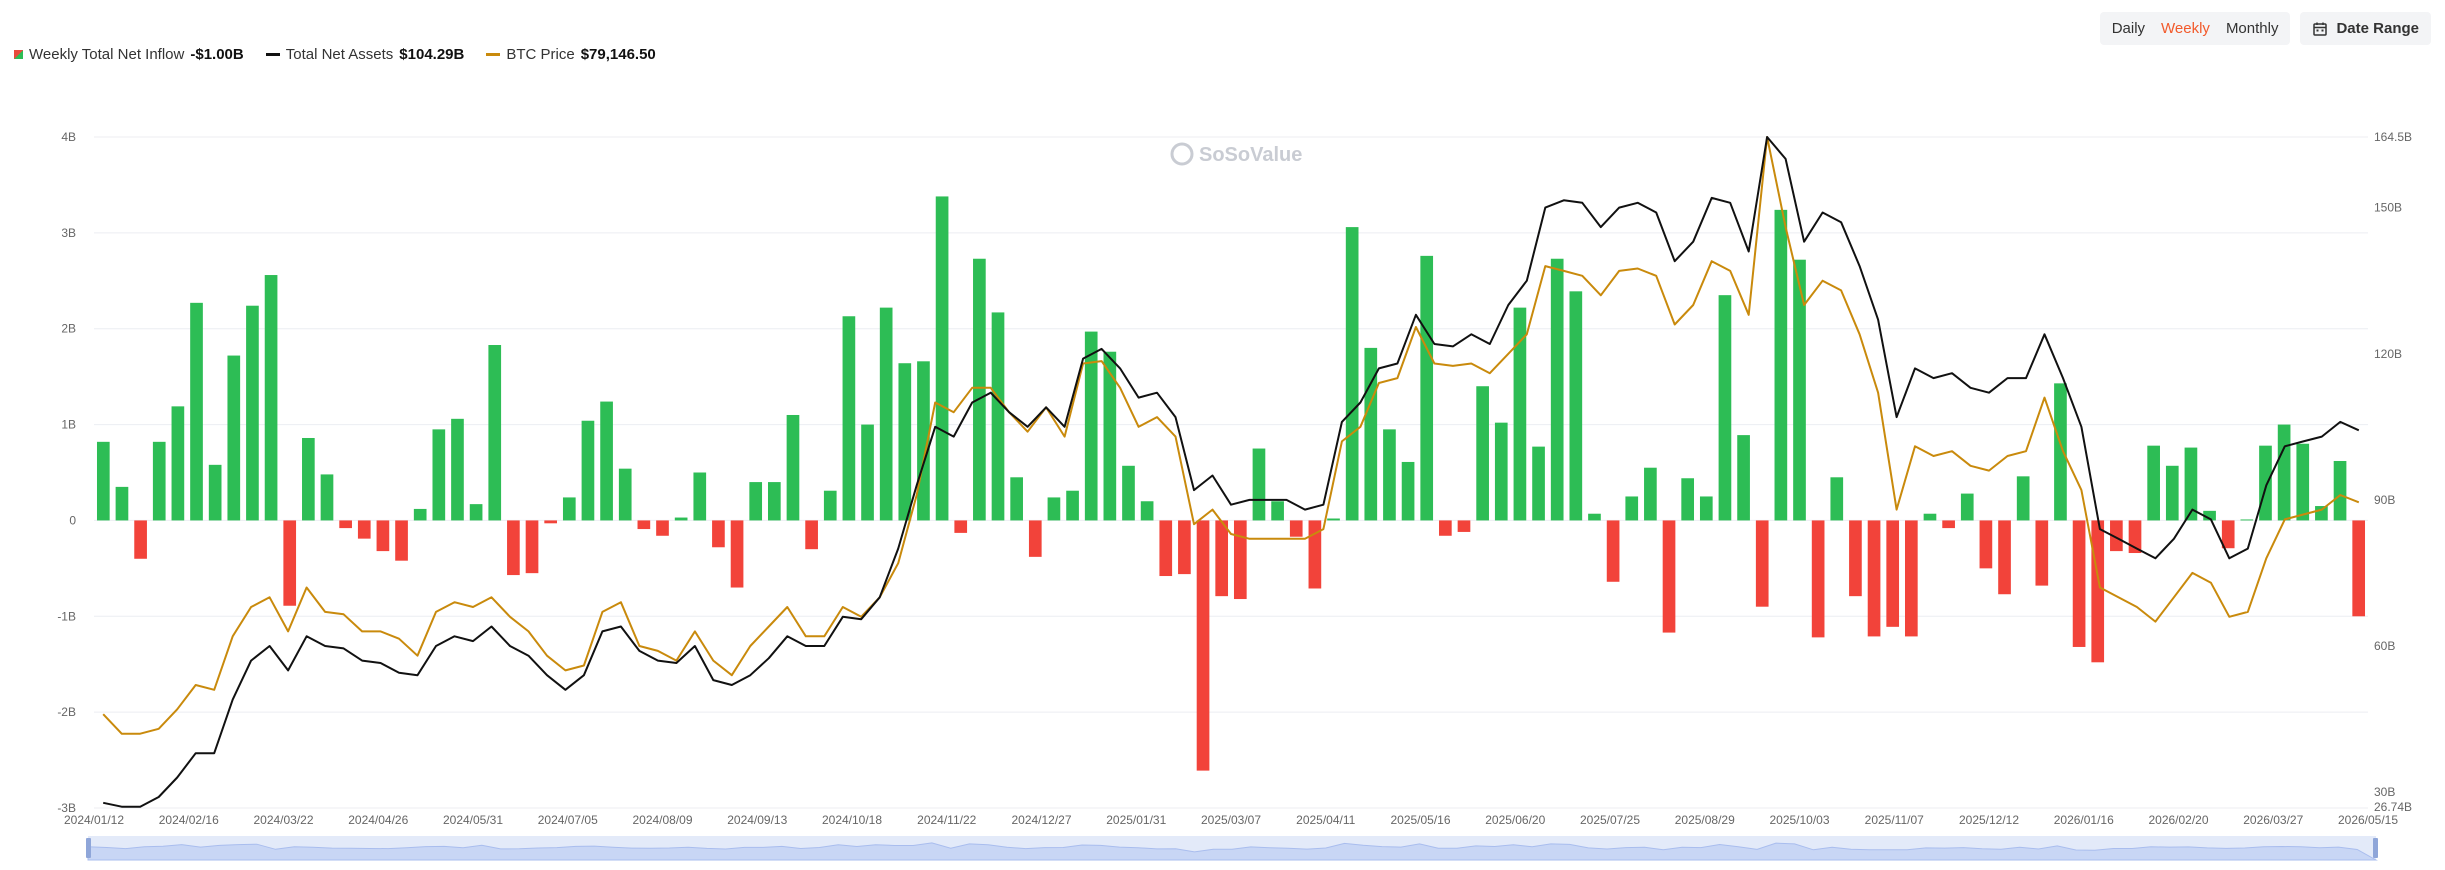 The height and width of the screenshot is (870, 2445). What do you see at coordinates (2185, 28) in the screenshot?
I see `weekly-button: Weekly` at bounding box center [2185, 28].